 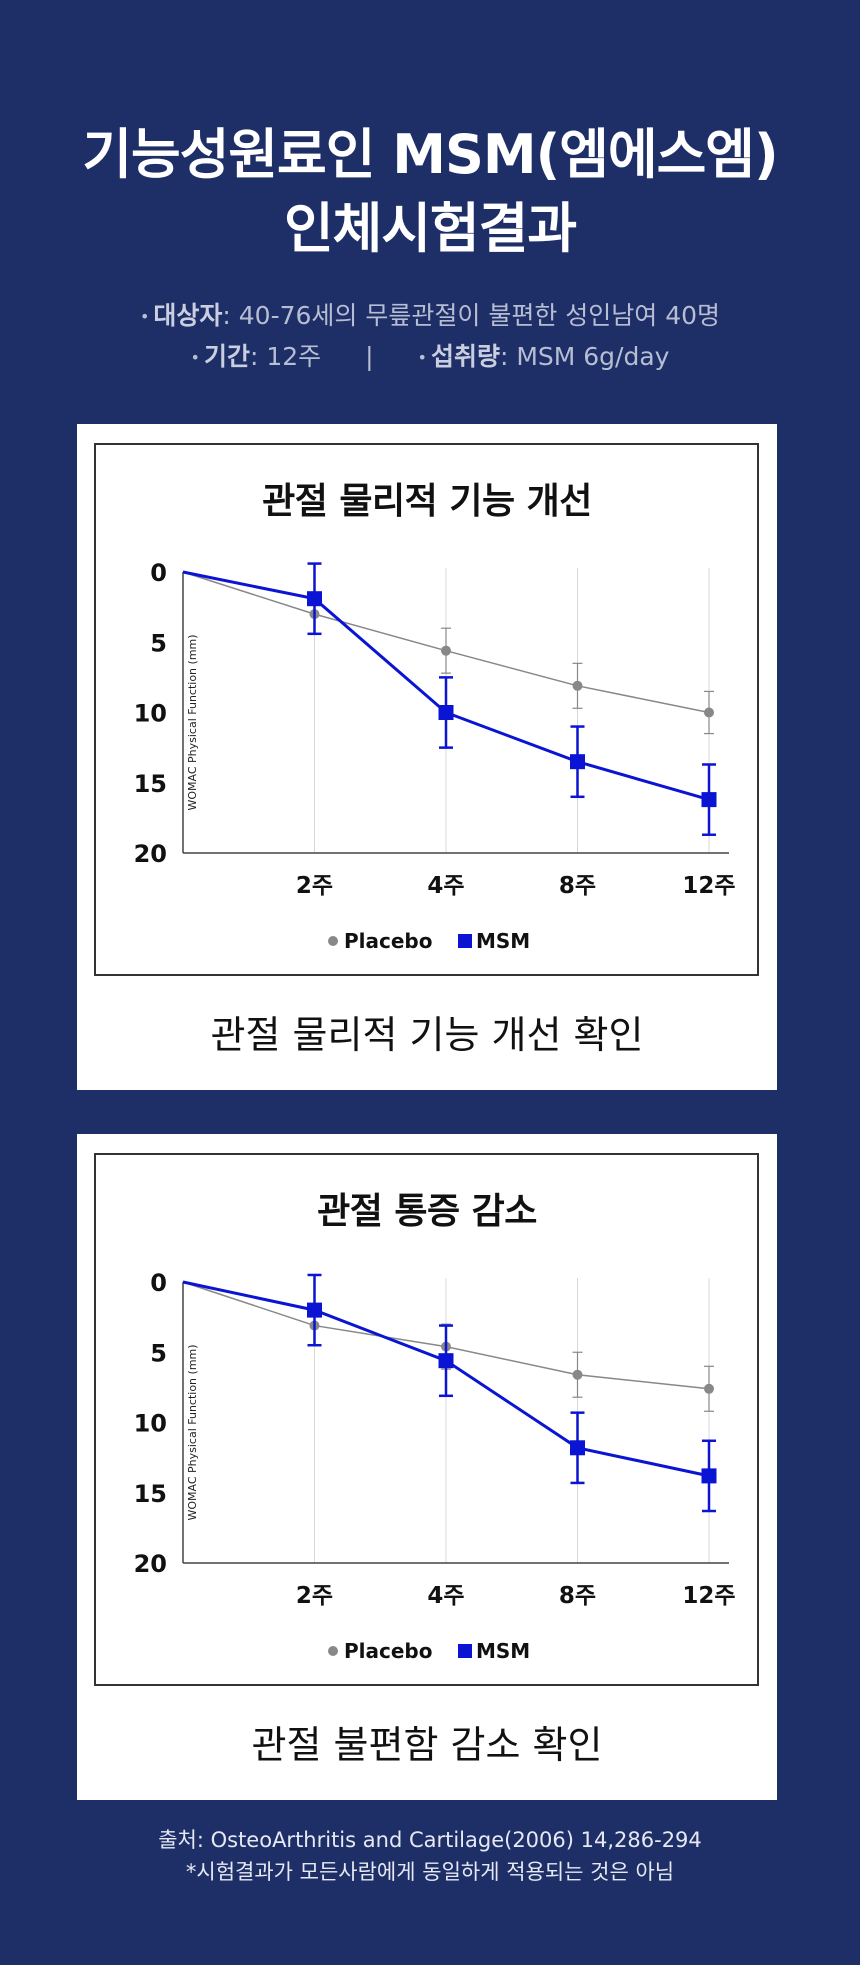 What do you see at coordinates (188, 315) in the screenshot?
I see `subject-label: 대상자` at bounding box center [188, 315].